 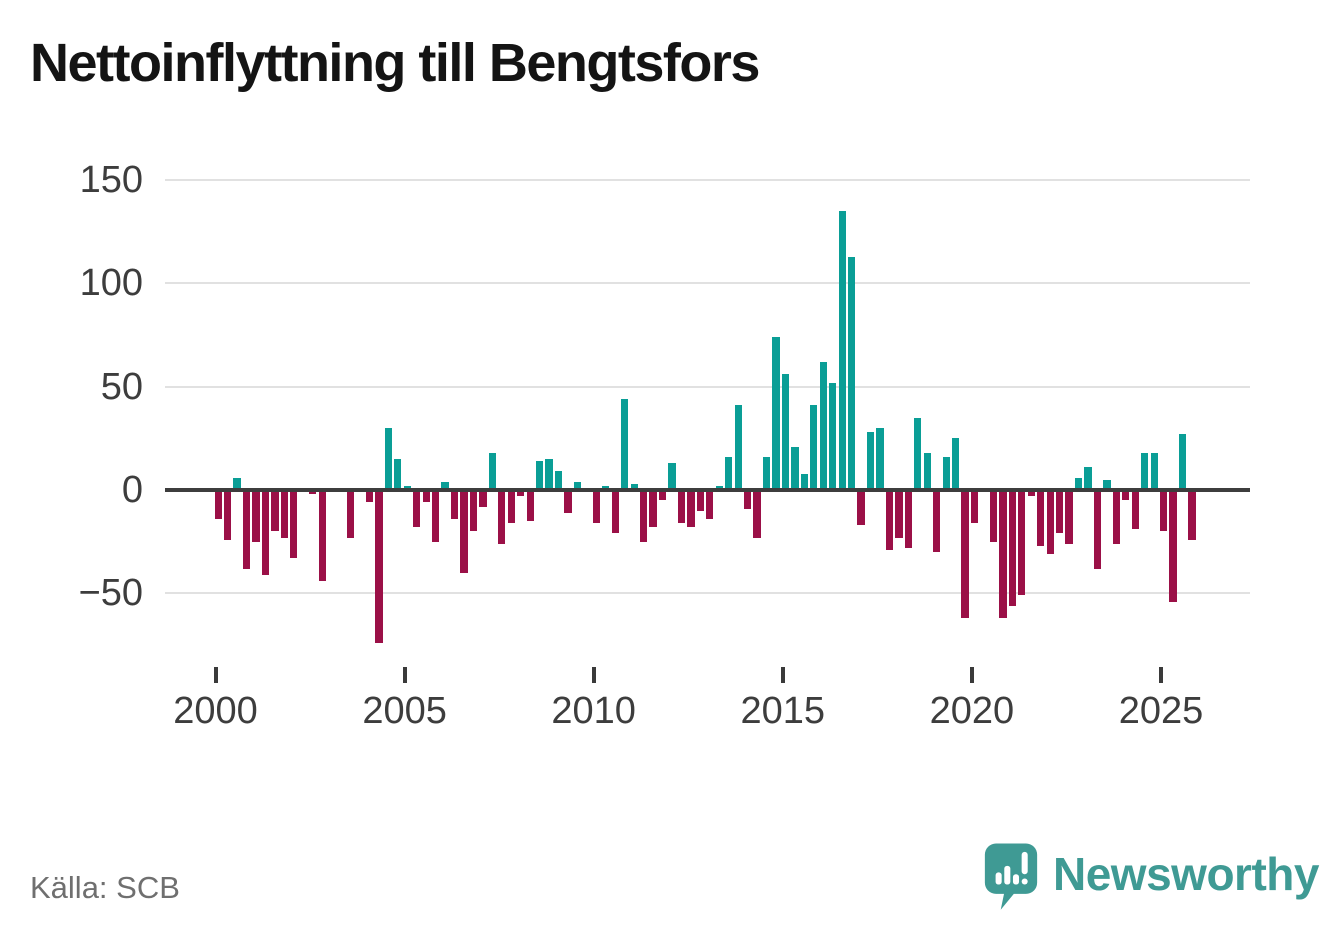 I want to click on bar-2009Q2, so click(x=568, y=501).